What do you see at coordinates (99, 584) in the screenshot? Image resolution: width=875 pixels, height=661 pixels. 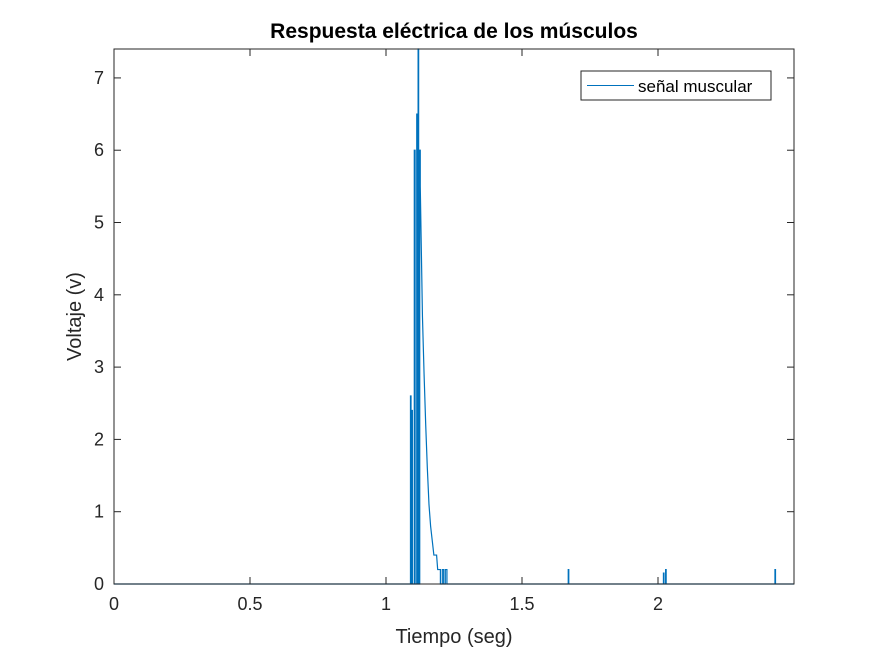 I see `y-tick-label: 0` at bounding box center [99, 584].